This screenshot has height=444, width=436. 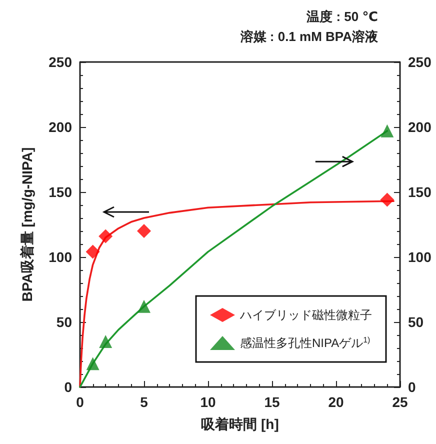 I want to click on y-axis-title: BPA吸着量 [mg/g-NIPA], so click(x=27, y=224).